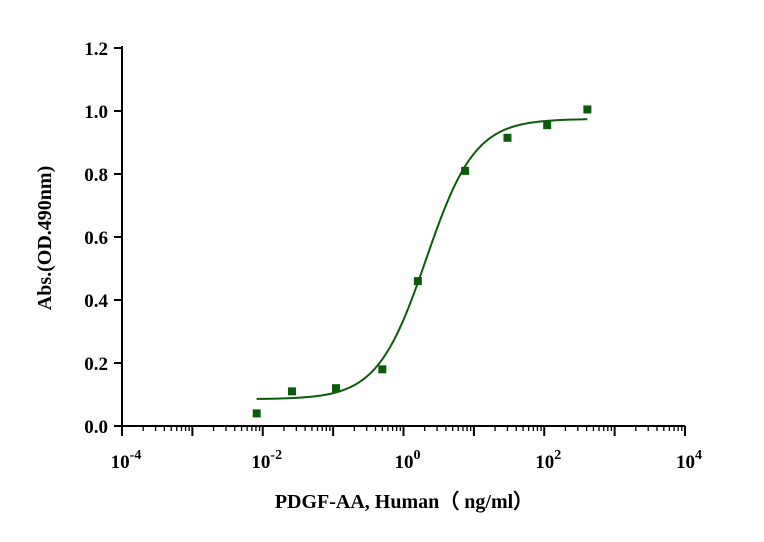  What do you see at coordinates (96, 175) in the screenshot?
I see `y-tick-label: 0.8` at bounding box center [96, 175].